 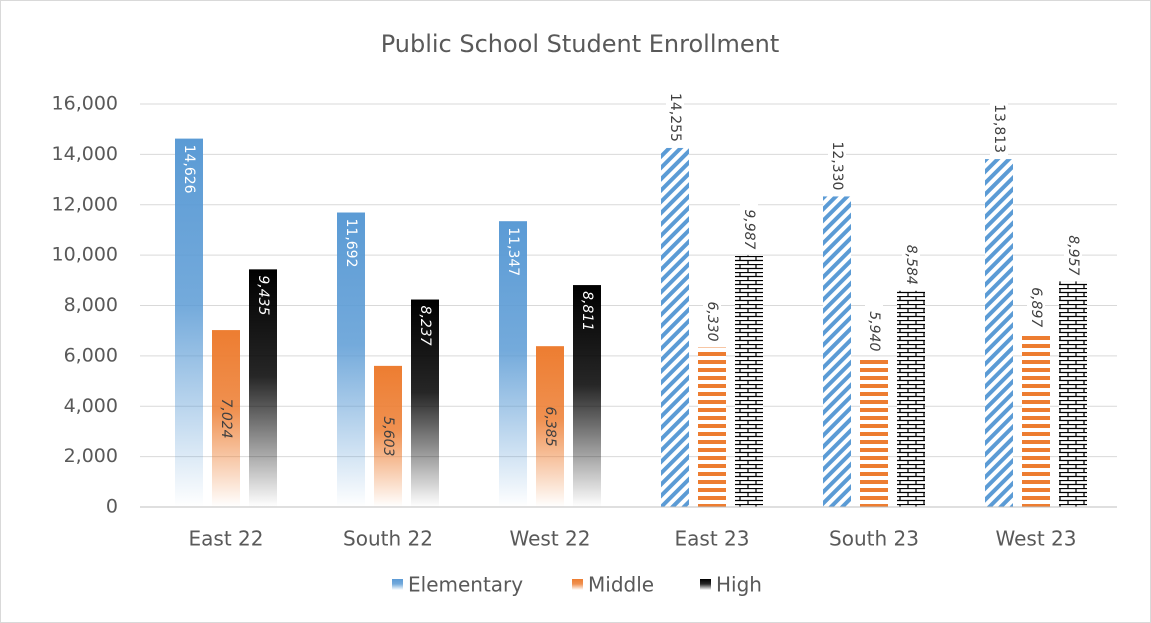 I want to click on data-label: 6,385, so click(x=550, y=427).